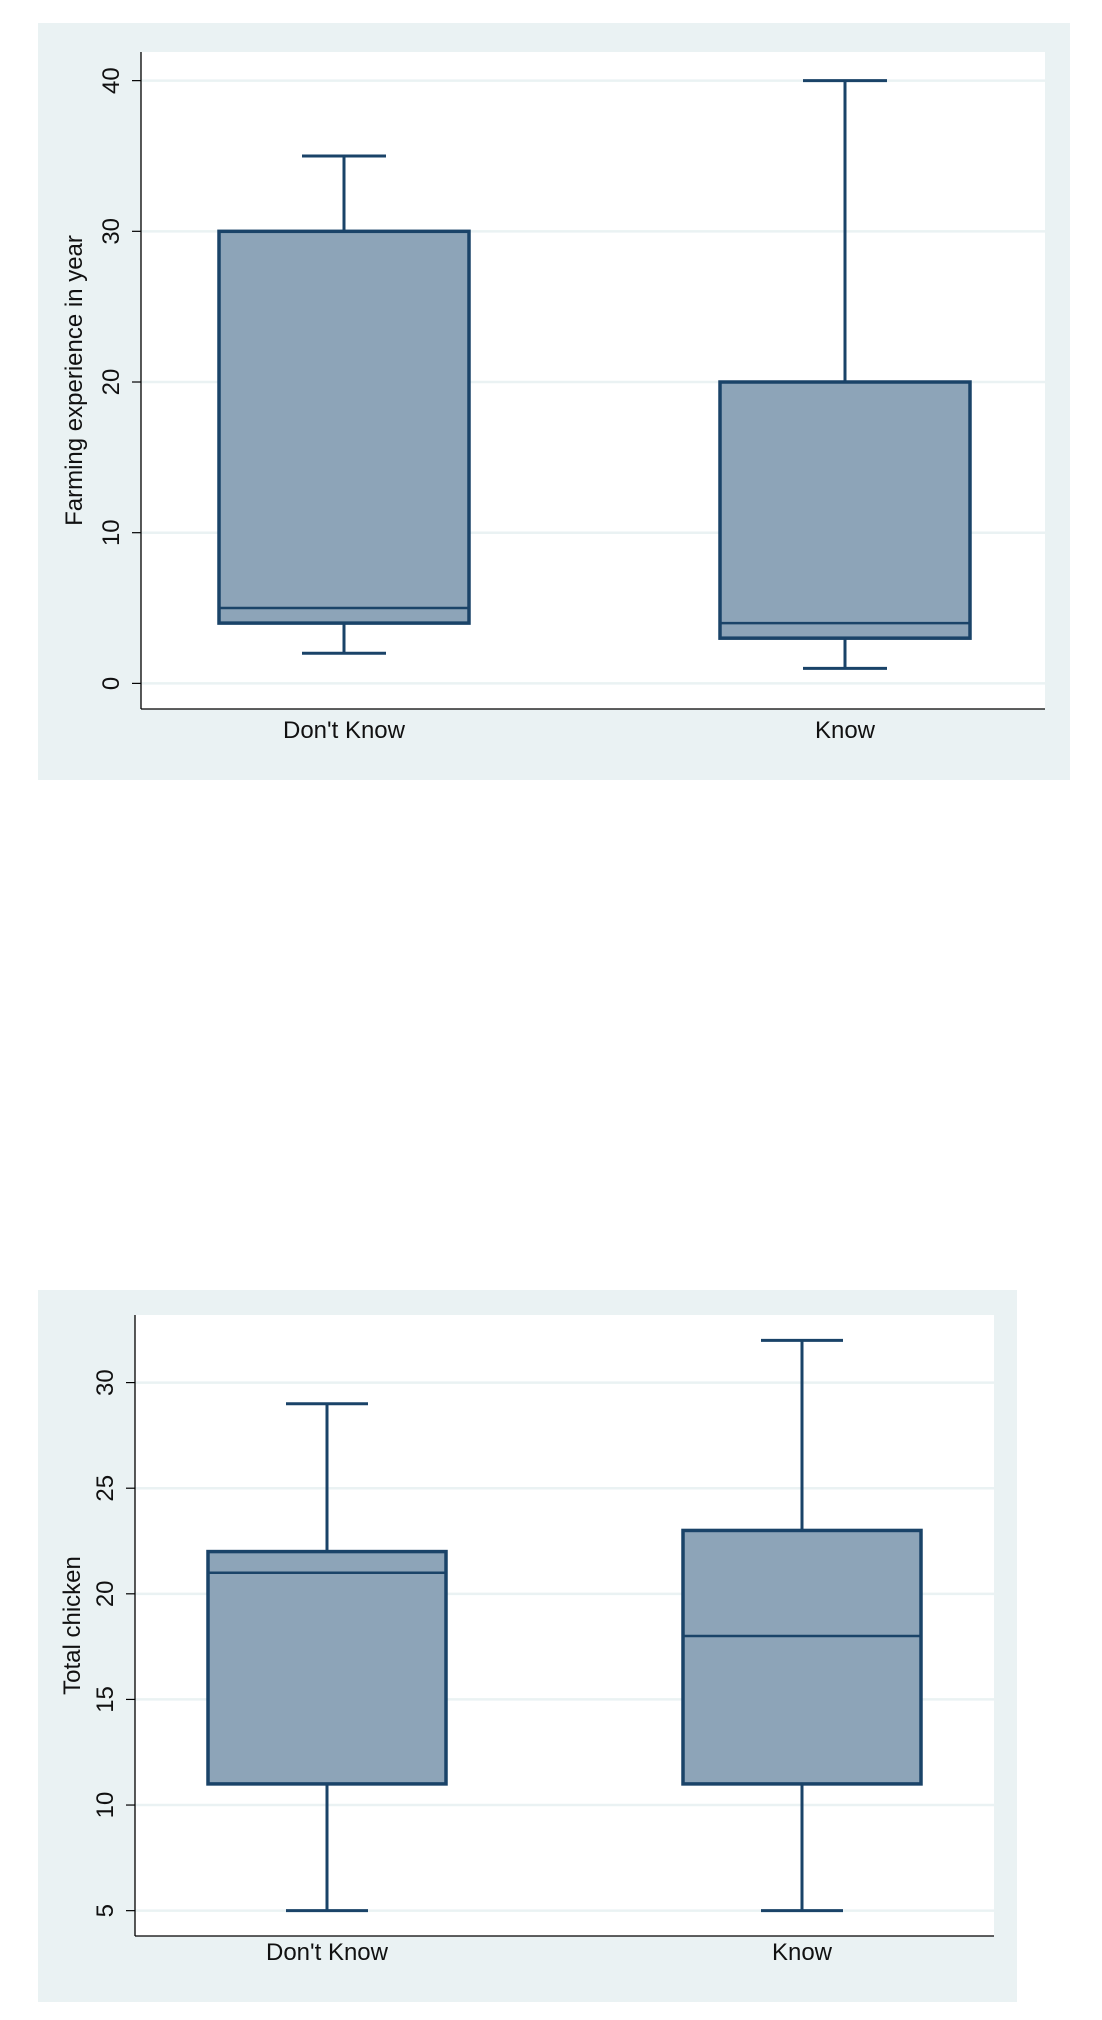 This screenshot has width=1102, height=2020. I want to click on y-tick-label: 15, so click(105, 1699).